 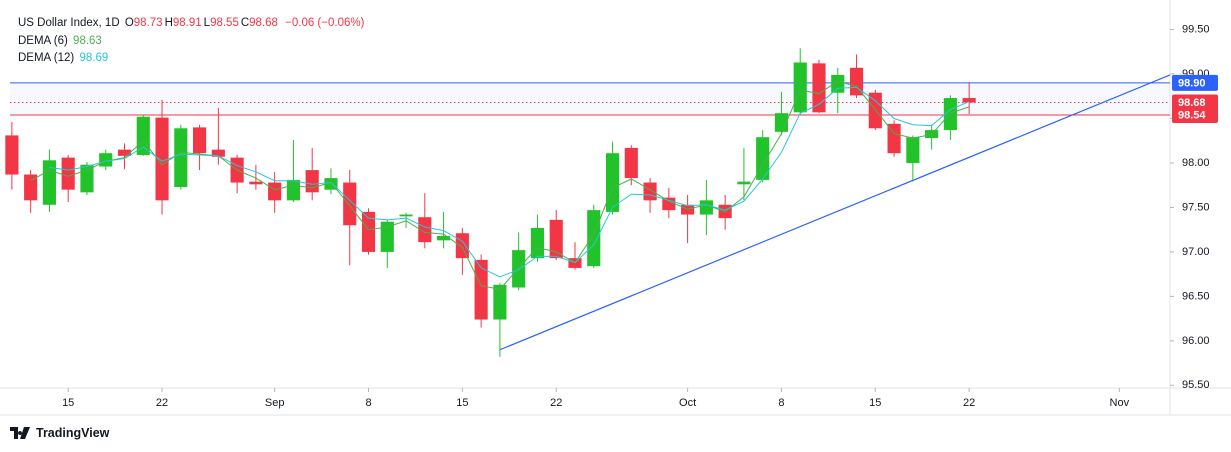 What do you see at coordinates (187, 23) in the screenshot?
I see `ohlc-value: 98.91` at bounding box center [187, 23].